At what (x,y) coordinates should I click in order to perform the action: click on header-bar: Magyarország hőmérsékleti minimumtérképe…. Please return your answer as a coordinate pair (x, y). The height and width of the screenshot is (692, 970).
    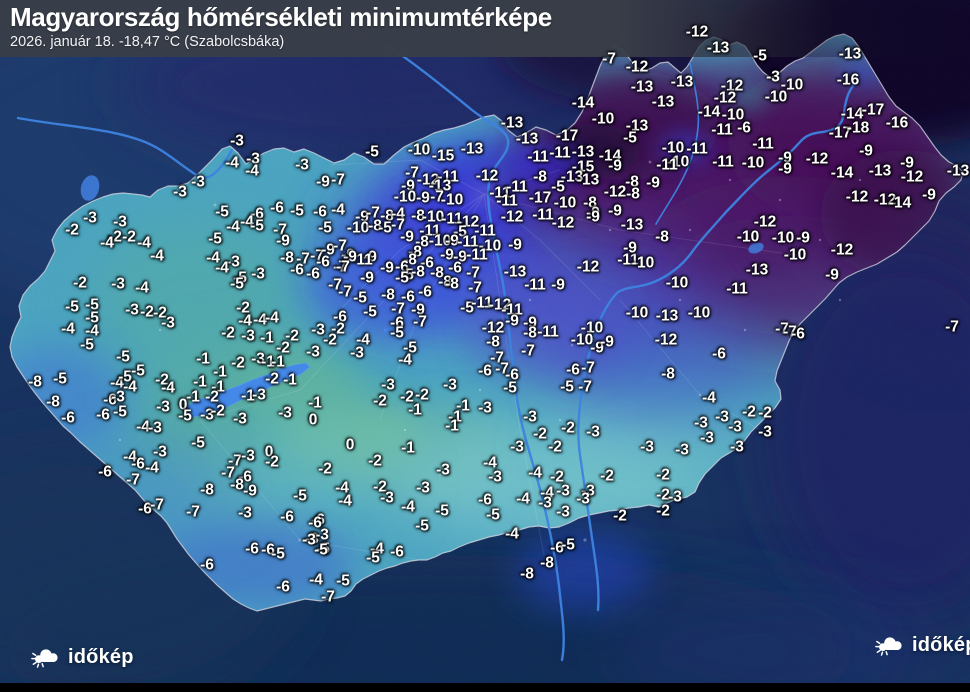
    Looking at the image, I should click on (485, 28).